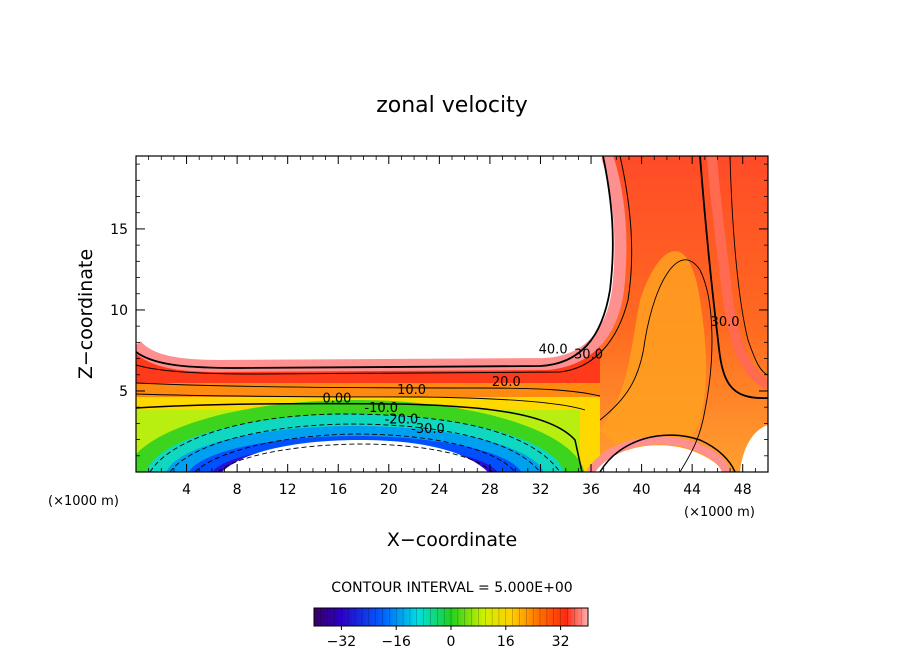  I want to click on x-unit-left: (×1000 m), so click(83, 501).